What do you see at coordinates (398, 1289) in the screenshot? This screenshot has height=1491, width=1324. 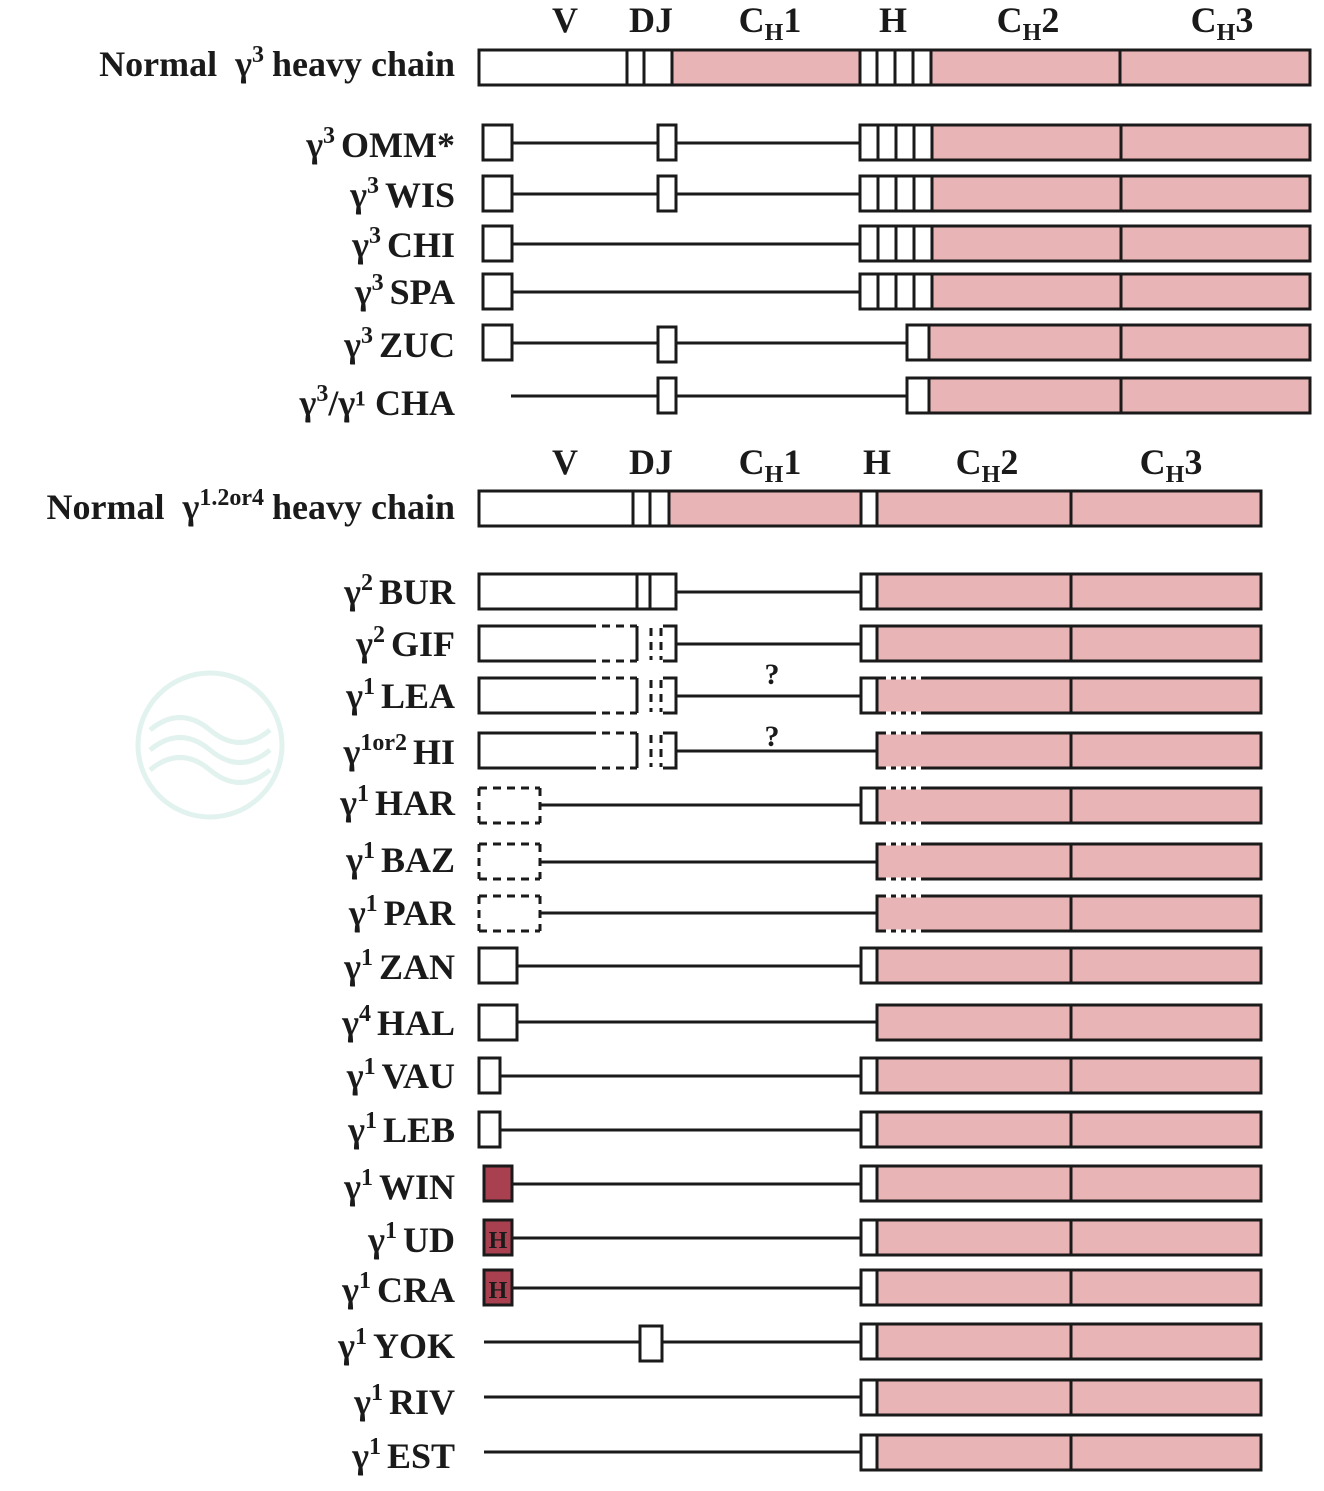 I see `row-label: γ1 CRA` at bounding box center [398, 1289].